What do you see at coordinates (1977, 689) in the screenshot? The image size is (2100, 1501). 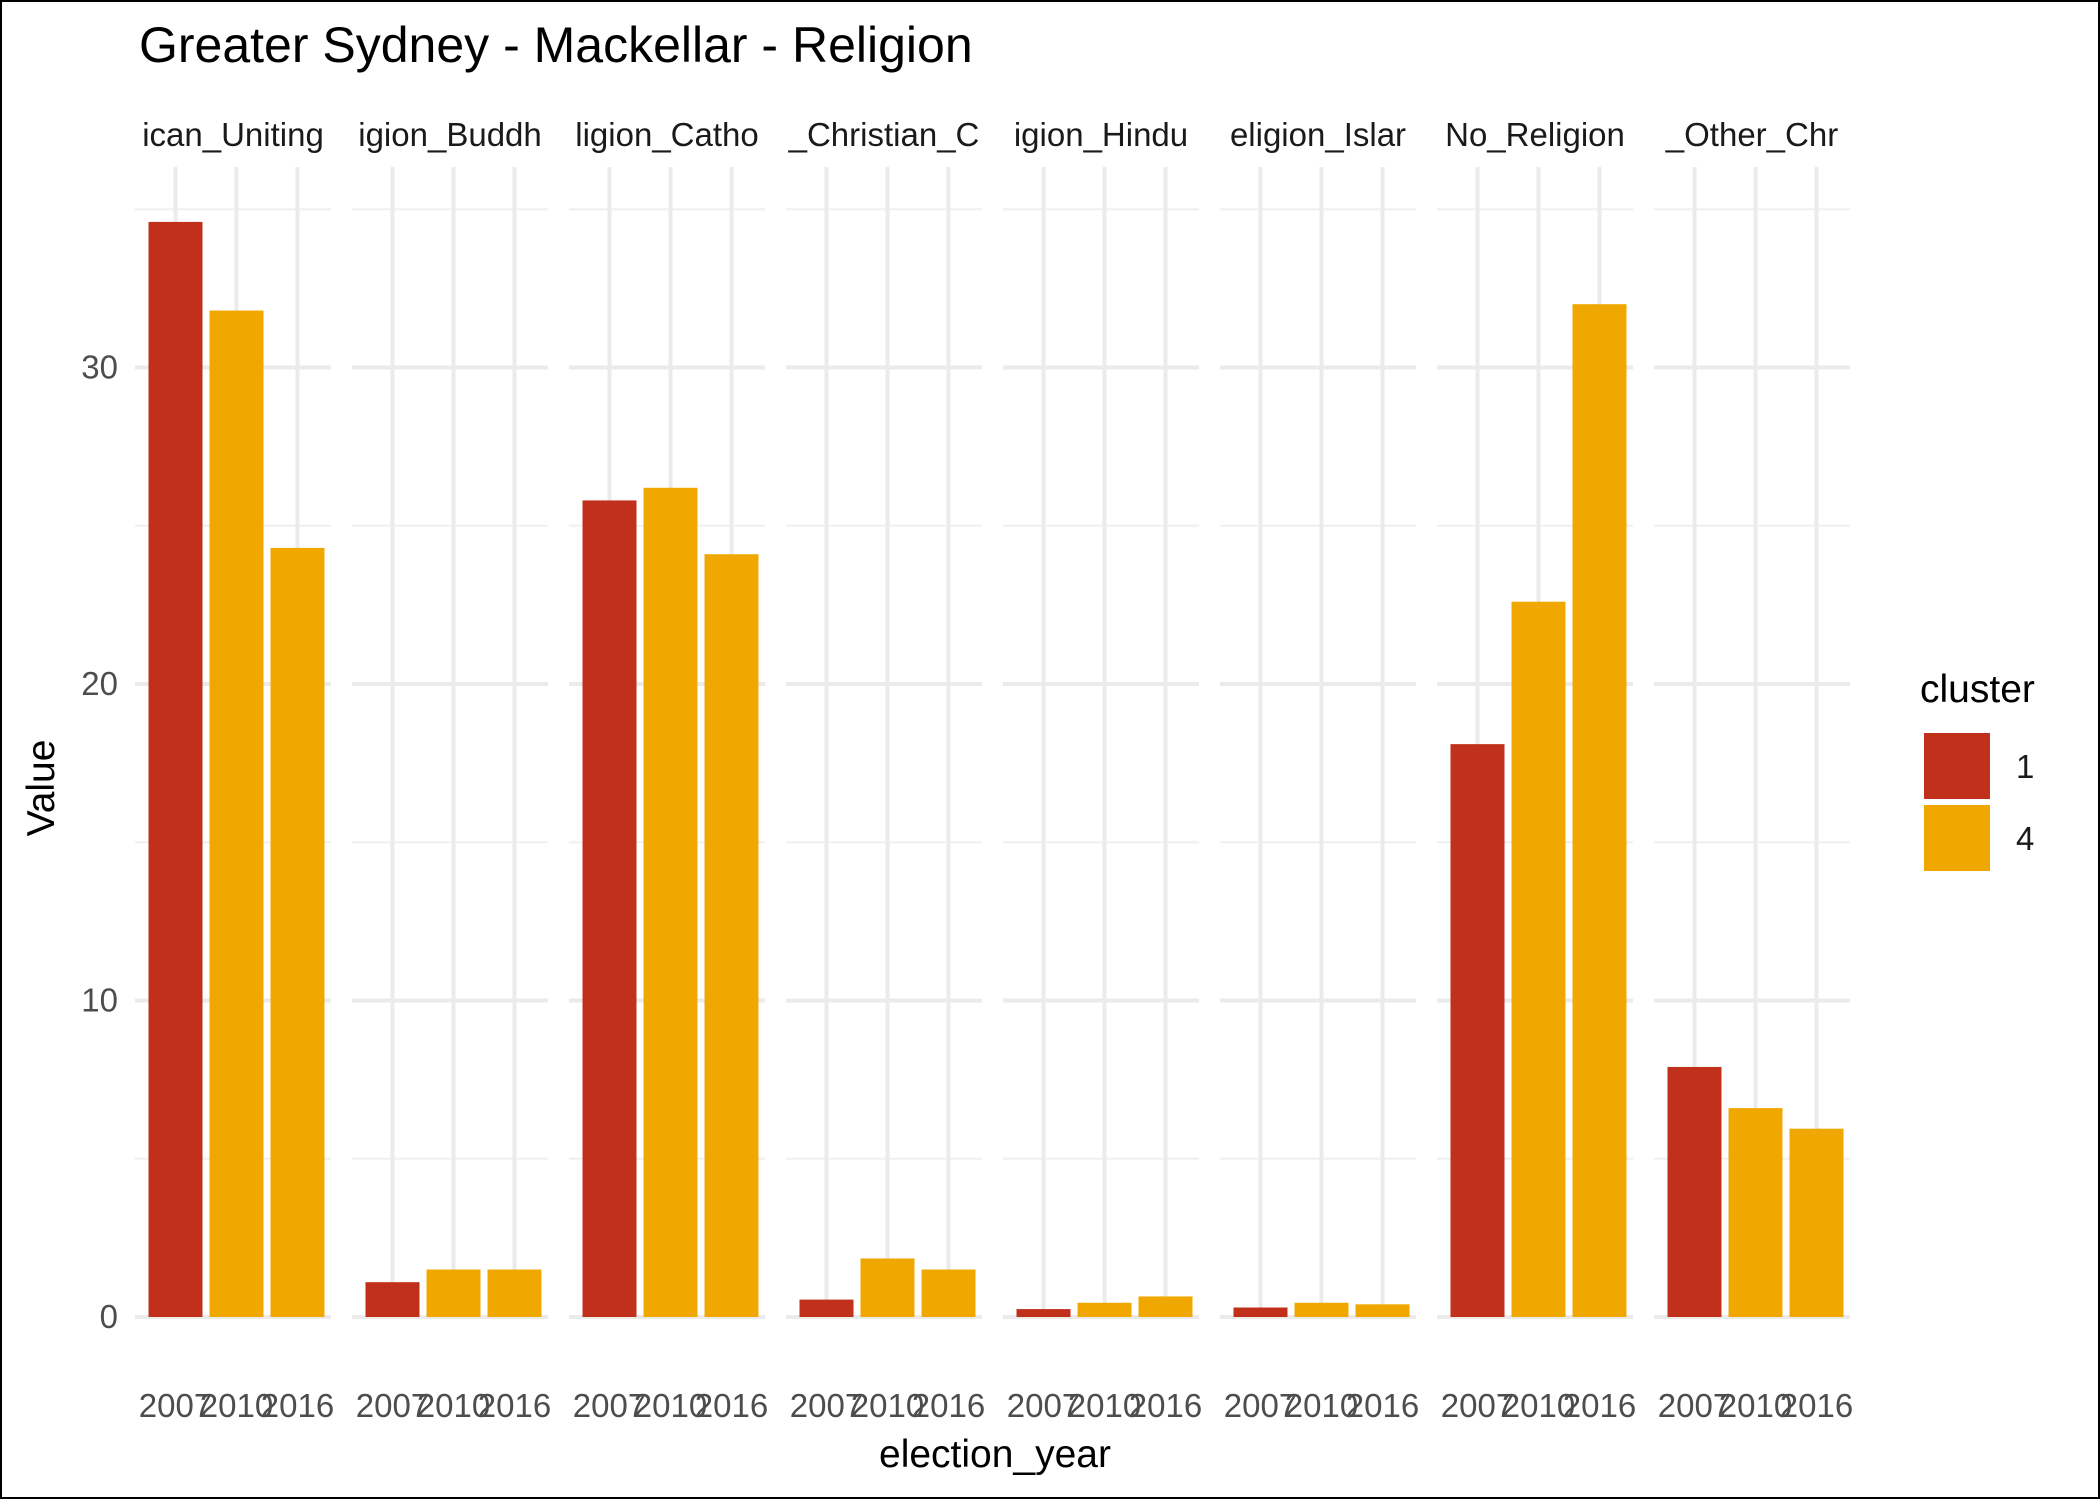 I see `legend-title: cluster` at bounding box center [1977, 689].